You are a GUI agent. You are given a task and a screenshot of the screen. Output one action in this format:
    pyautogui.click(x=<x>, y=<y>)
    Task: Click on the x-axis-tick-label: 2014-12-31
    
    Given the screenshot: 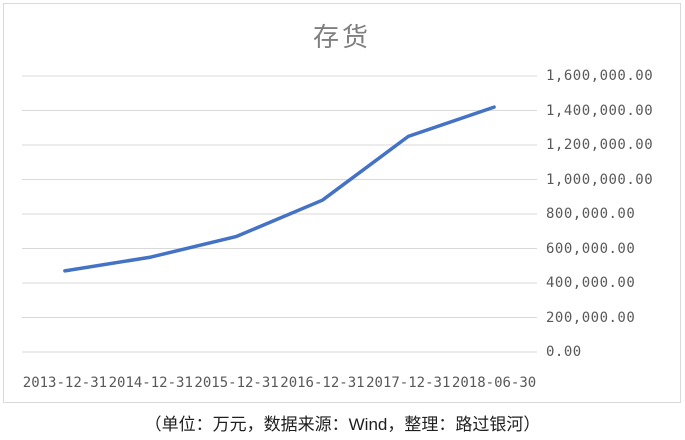 What is the action you would take?
    pyautogui.click(x=150, y=383)
    